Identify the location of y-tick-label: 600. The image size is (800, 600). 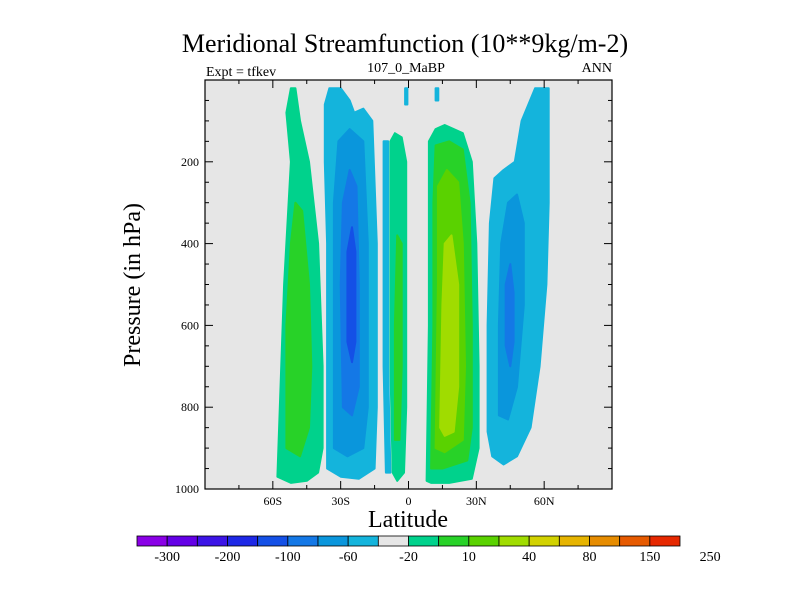
(190, 325).